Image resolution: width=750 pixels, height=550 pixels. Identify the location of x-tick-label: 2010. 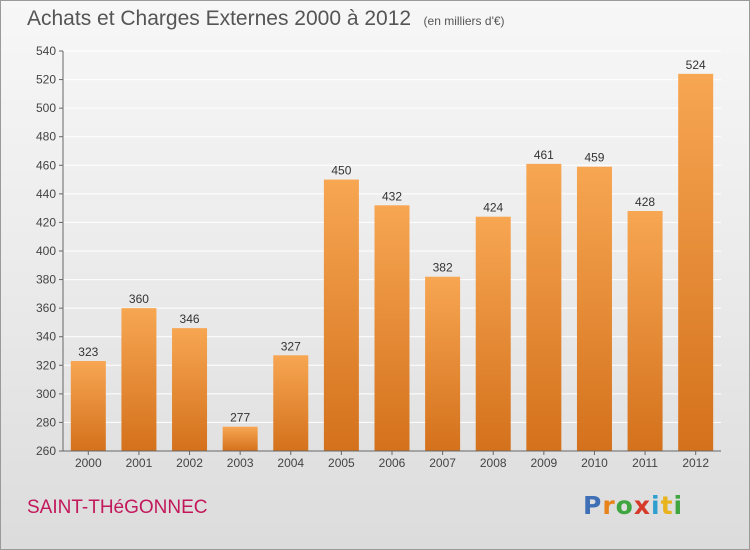
(594, 463).